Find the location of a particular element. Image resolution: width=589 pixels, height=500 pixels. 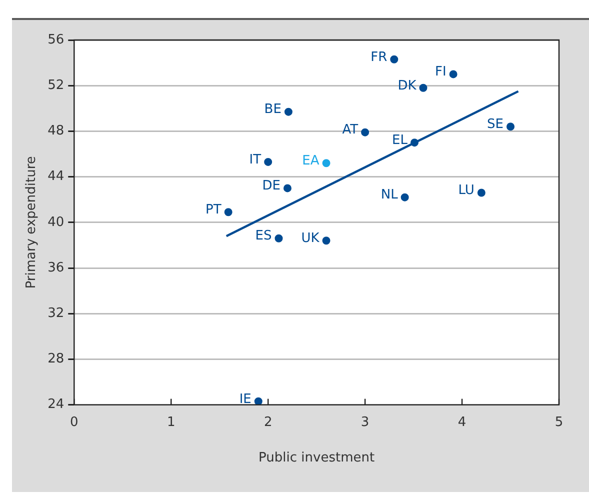

y-tick-label: 28 is located at coordinates (56, 359).